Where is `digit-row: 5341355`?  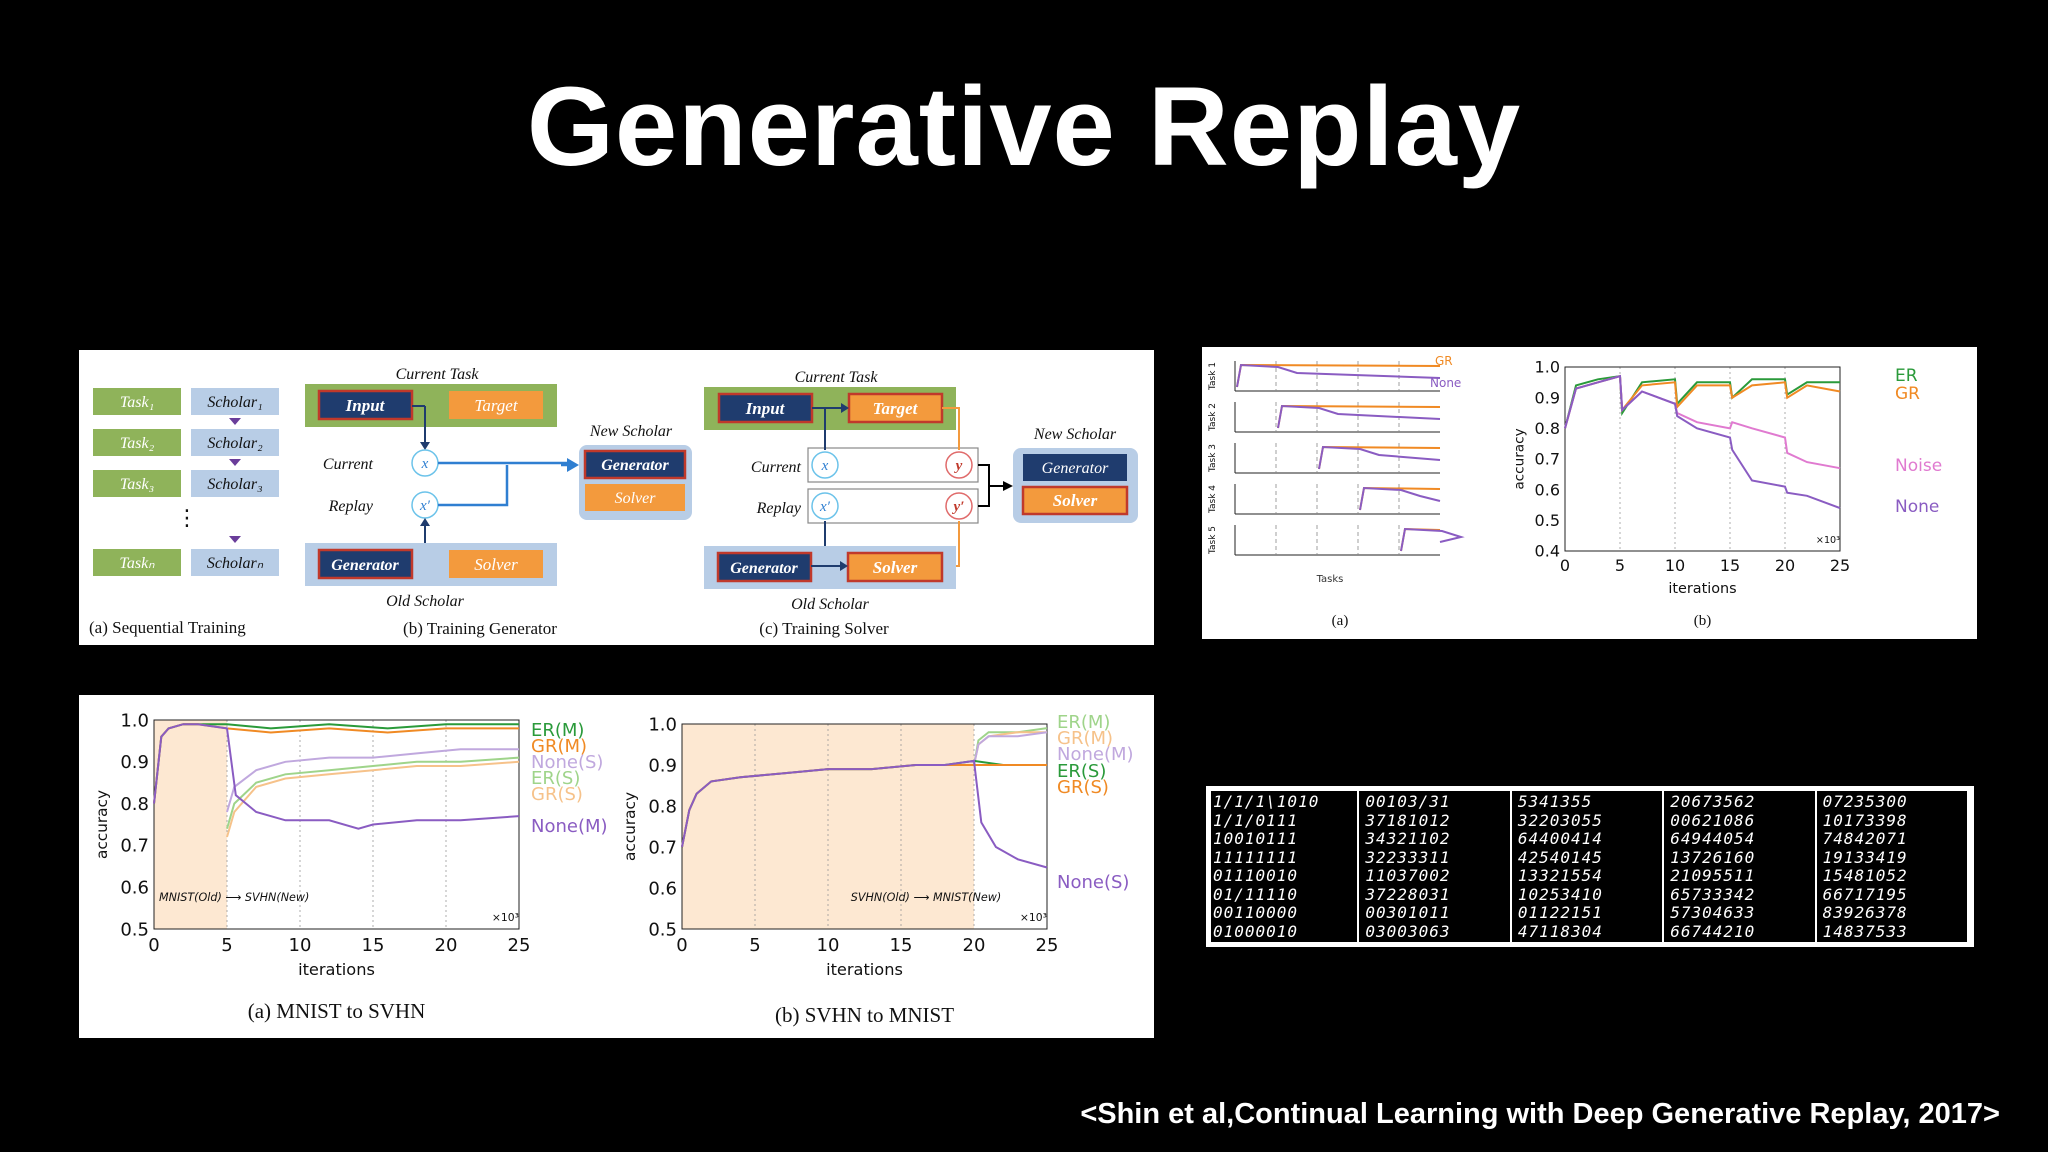 digit-row: 5341355 is located at coordinates (1555, 801).